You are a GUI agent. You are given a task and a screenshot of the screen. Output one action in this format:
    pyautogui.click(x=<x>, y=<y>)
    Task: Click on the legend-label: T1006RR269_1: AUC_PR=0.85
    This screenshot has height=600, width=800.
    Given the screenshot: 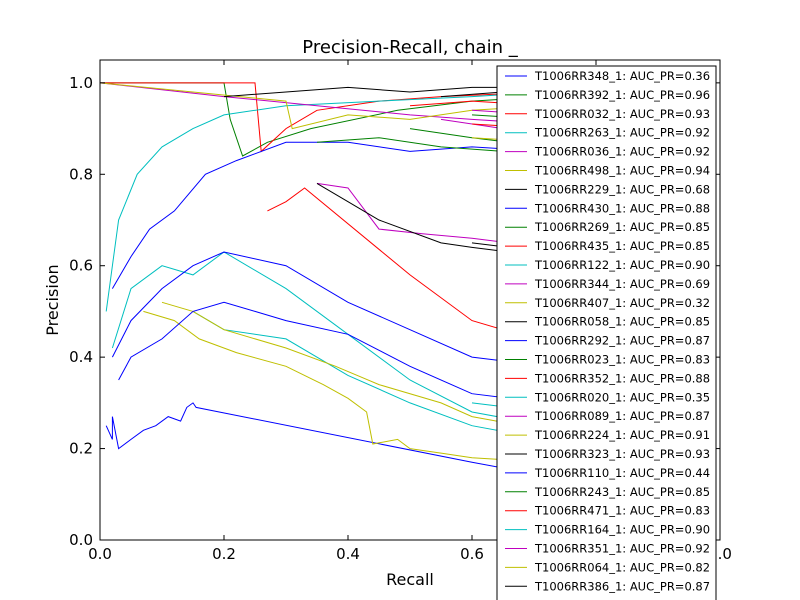 What is the action you would take?
    pyautogui.click(x=622, y=227)
    